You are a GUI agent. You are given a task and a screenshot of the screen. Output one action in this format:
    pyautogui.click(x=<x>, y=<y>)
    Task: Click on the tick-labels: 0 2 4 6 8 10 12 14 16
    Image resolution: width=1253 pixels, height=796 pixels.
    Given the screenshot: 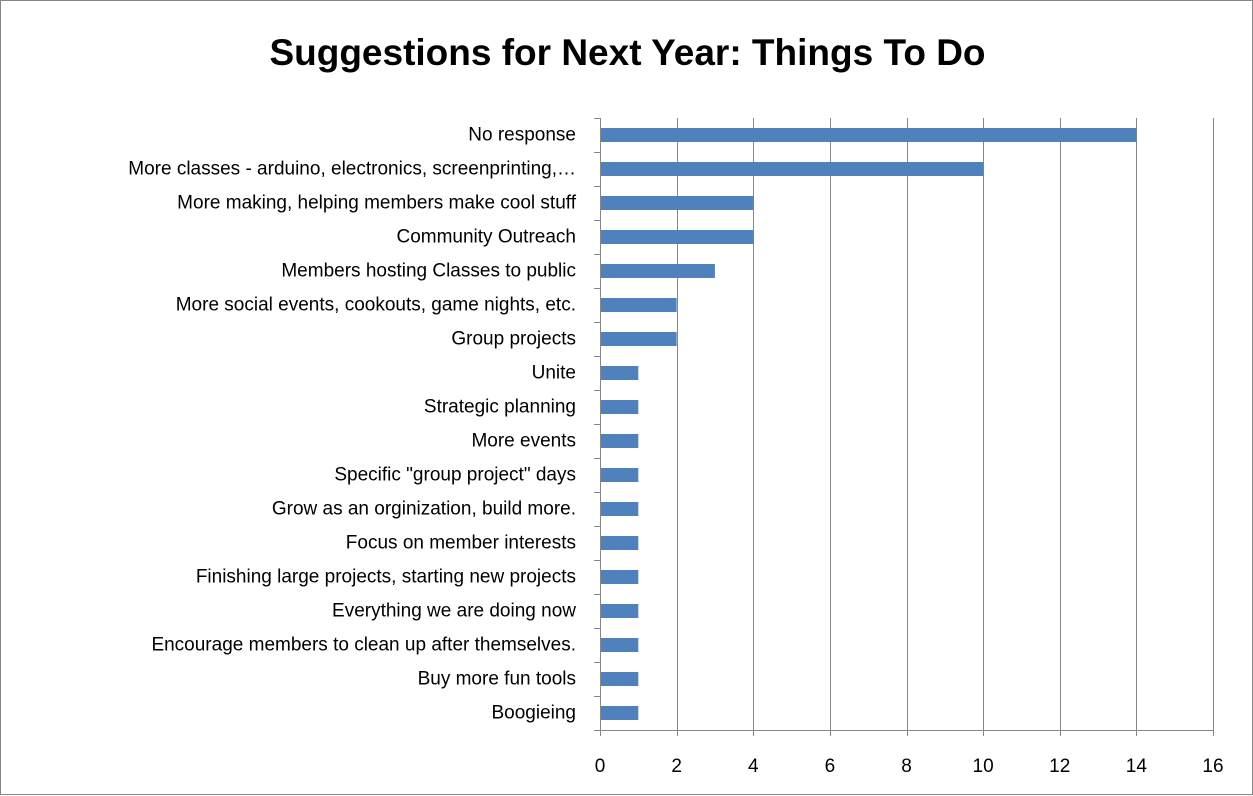 What is the action you would take?
    pyautogui.click(x=909, y=766)
    